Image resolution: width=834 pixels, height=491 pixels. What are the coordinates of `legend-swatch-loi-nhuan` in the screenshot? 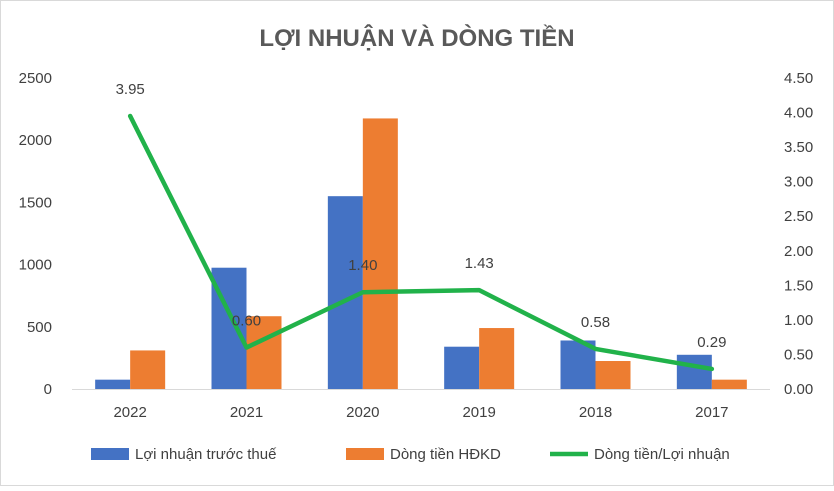 It's located at (110, 454).